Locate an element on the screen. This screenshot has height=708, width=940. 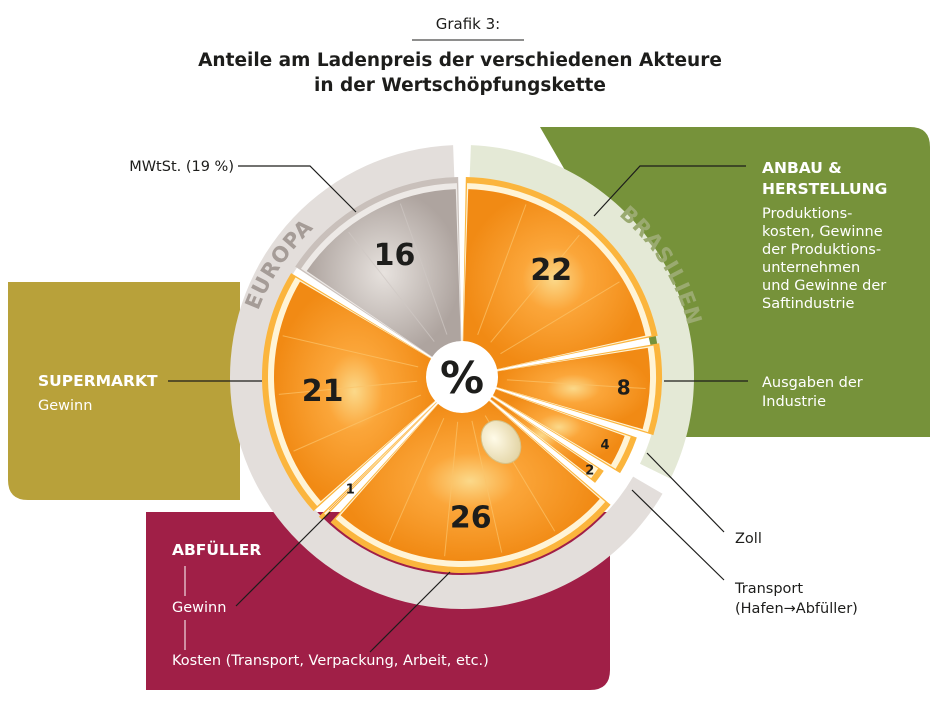
abfueller-kosten-leader is located at coordinates (410, 612).